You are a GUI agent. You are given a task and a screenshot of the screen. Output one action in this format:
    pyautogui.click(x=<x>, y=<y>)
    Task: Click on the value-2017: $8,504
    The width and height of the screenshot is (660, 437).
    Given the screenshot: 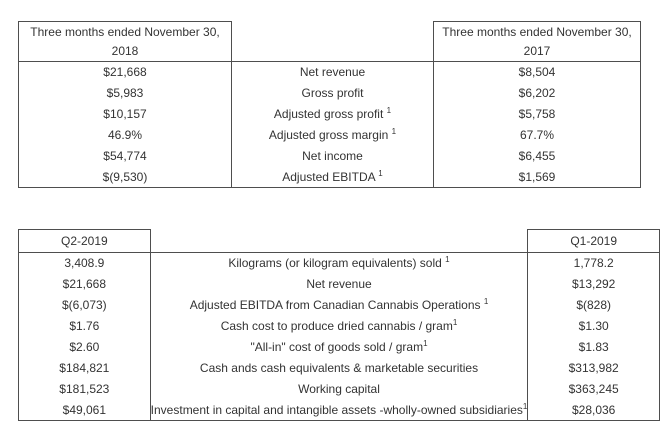 What is the action you would take?
    pyautogui.click(x=537, y=72)
    